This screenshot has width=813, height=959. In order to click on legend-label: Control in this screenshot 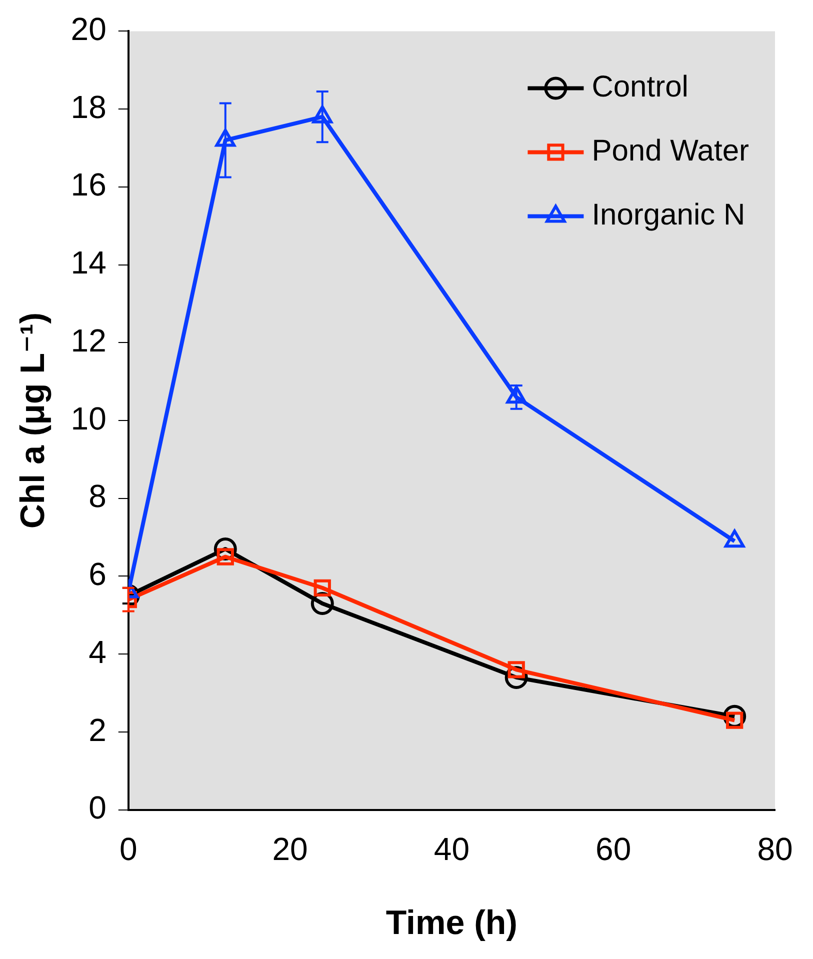, I will do `click(640, 87)`.